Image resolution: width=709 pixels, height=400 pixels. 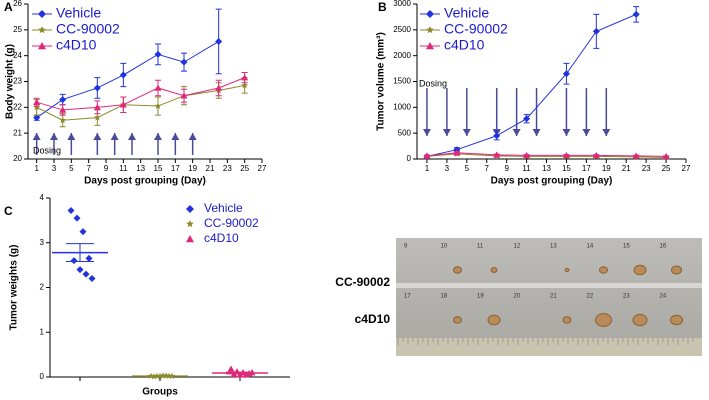 I want to click on photo-background, so click(x=549, y=297).